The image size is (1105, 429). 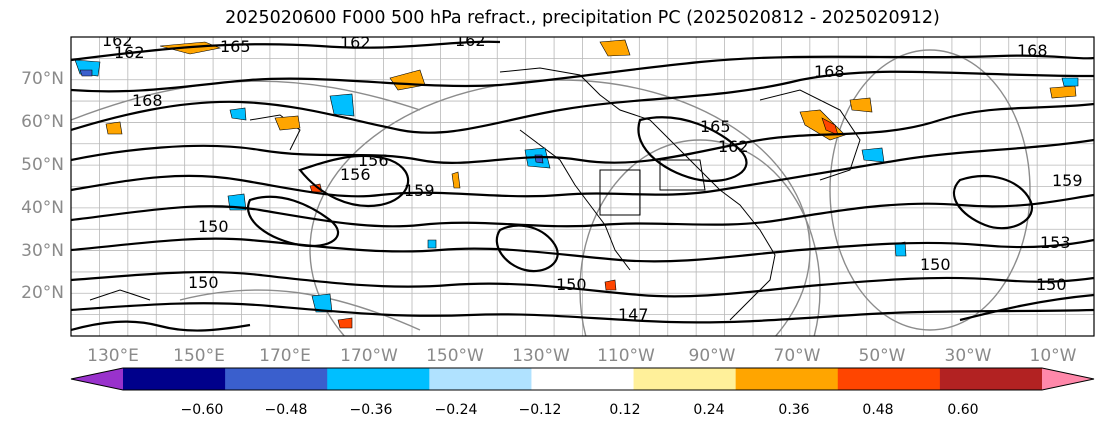 What do you see at coordinates (633, 314) in the screenshot?
I see `contour-label: 147` at bounding box center [633, 314].